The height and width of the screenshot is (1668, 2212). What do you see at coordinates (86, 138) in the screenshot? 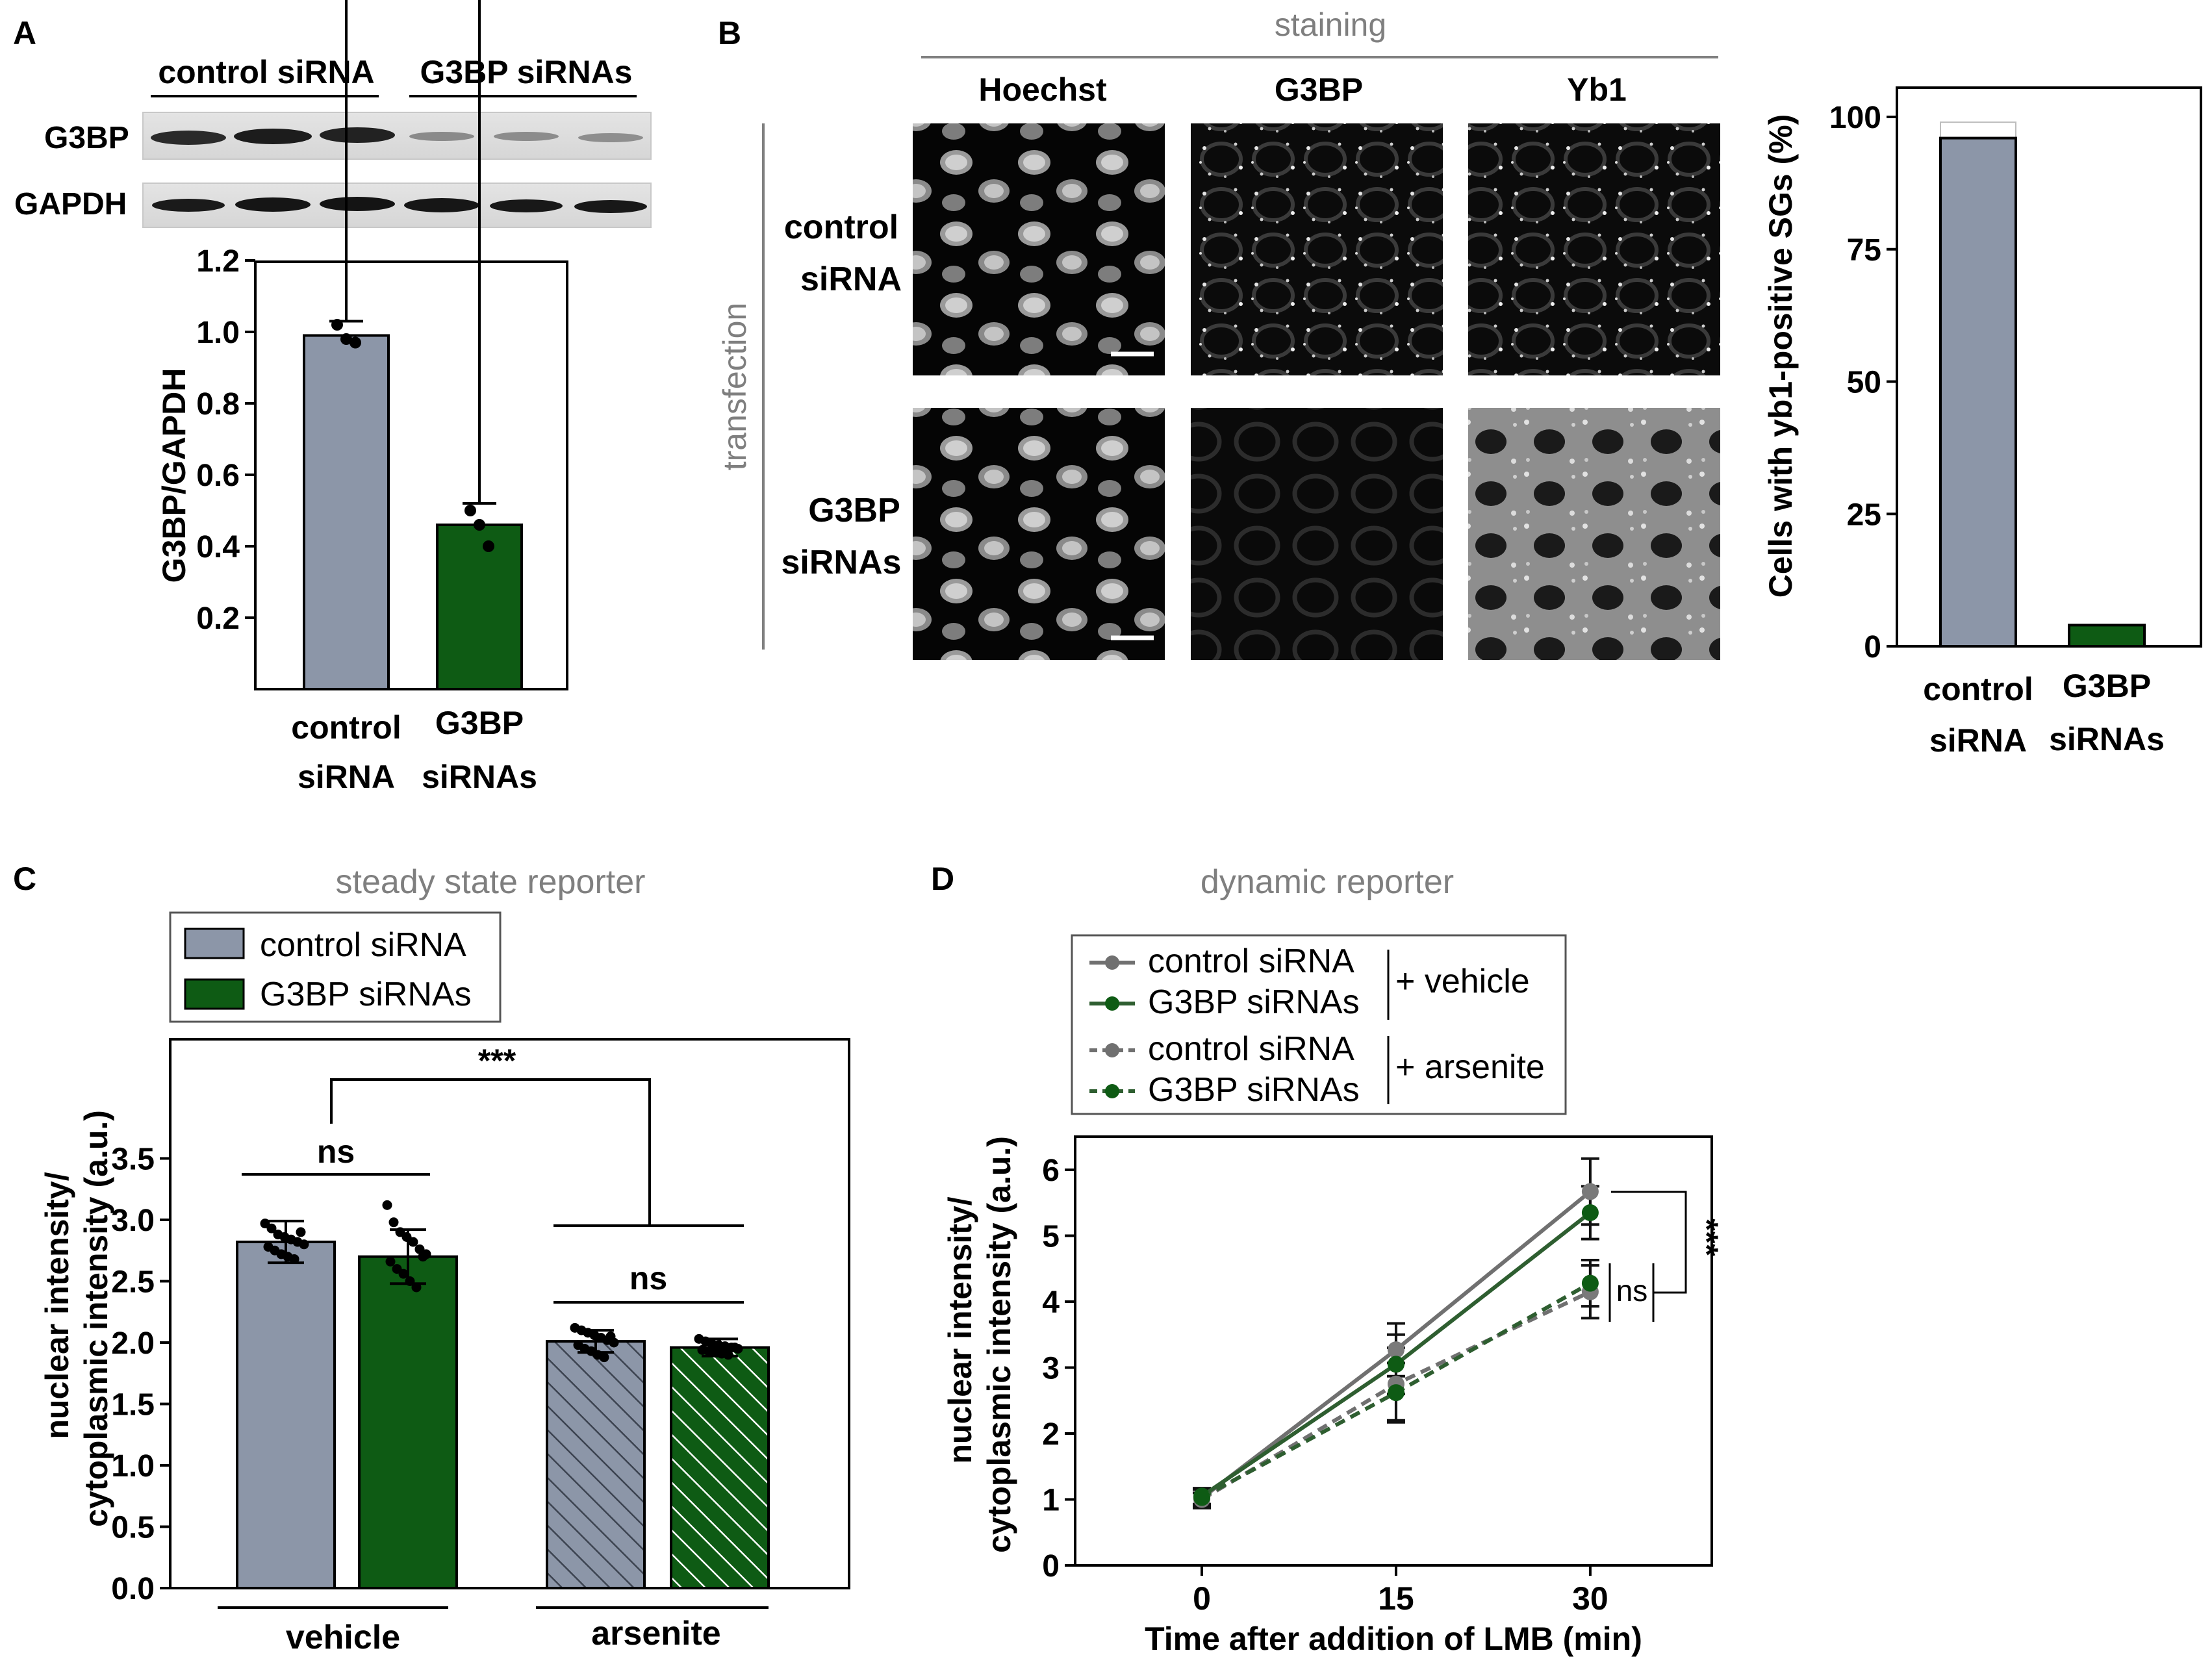
I see `blot-row-label-g3bp: G3BP` at bounding box center [86, 138].